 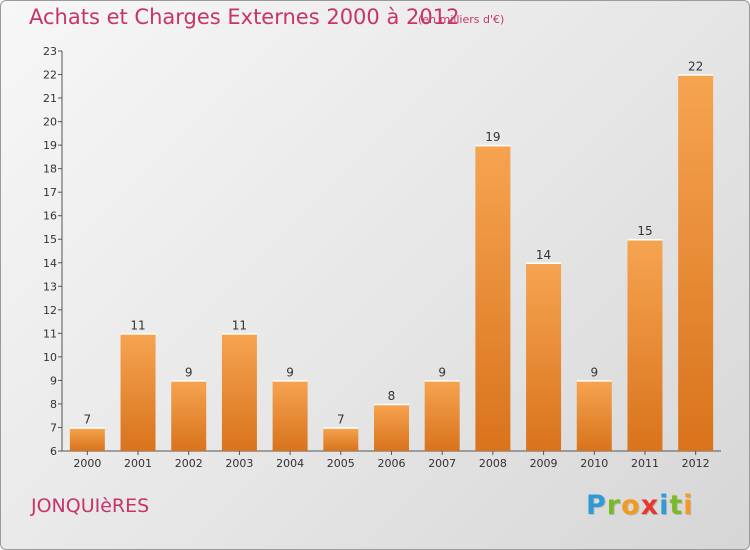 I want to click on x-tick-label: 2010, so click(x=594, y=463).